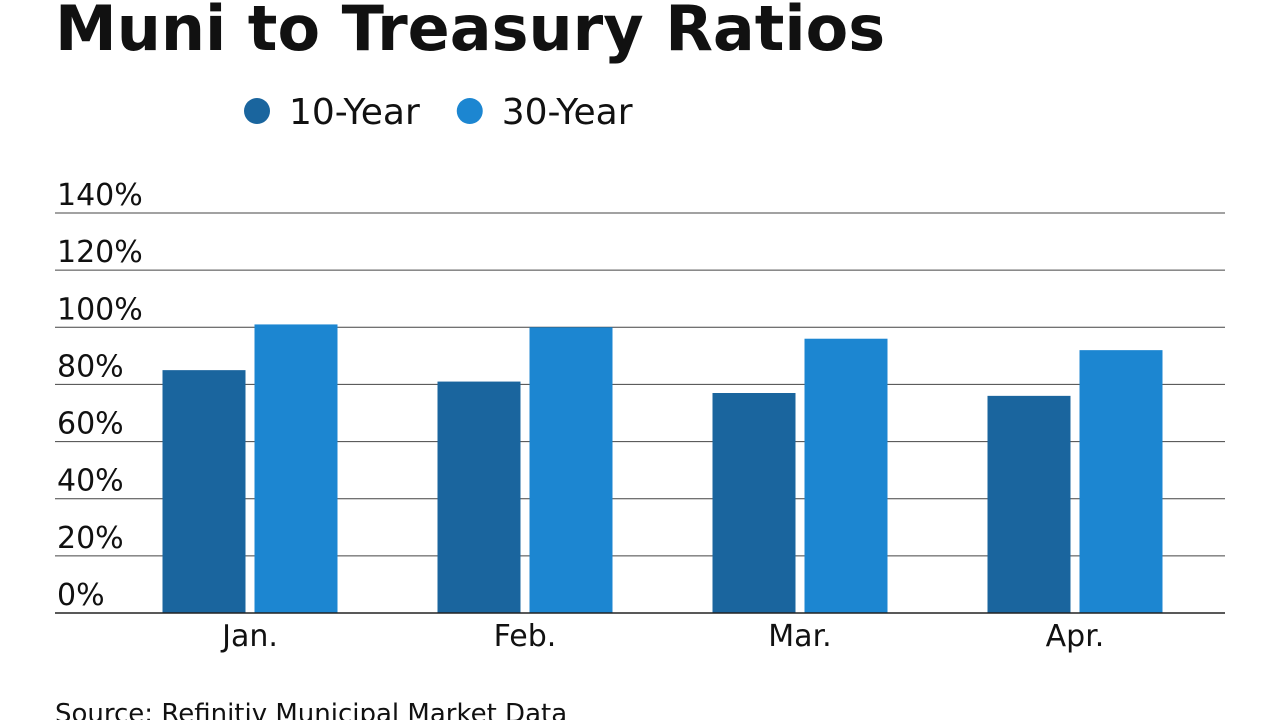 The image size is (1280, 720). What do you see at coordinates (567, 112) in the screenshot?
I see `legend-label: 30-Year` at bounding box center [567, 112].